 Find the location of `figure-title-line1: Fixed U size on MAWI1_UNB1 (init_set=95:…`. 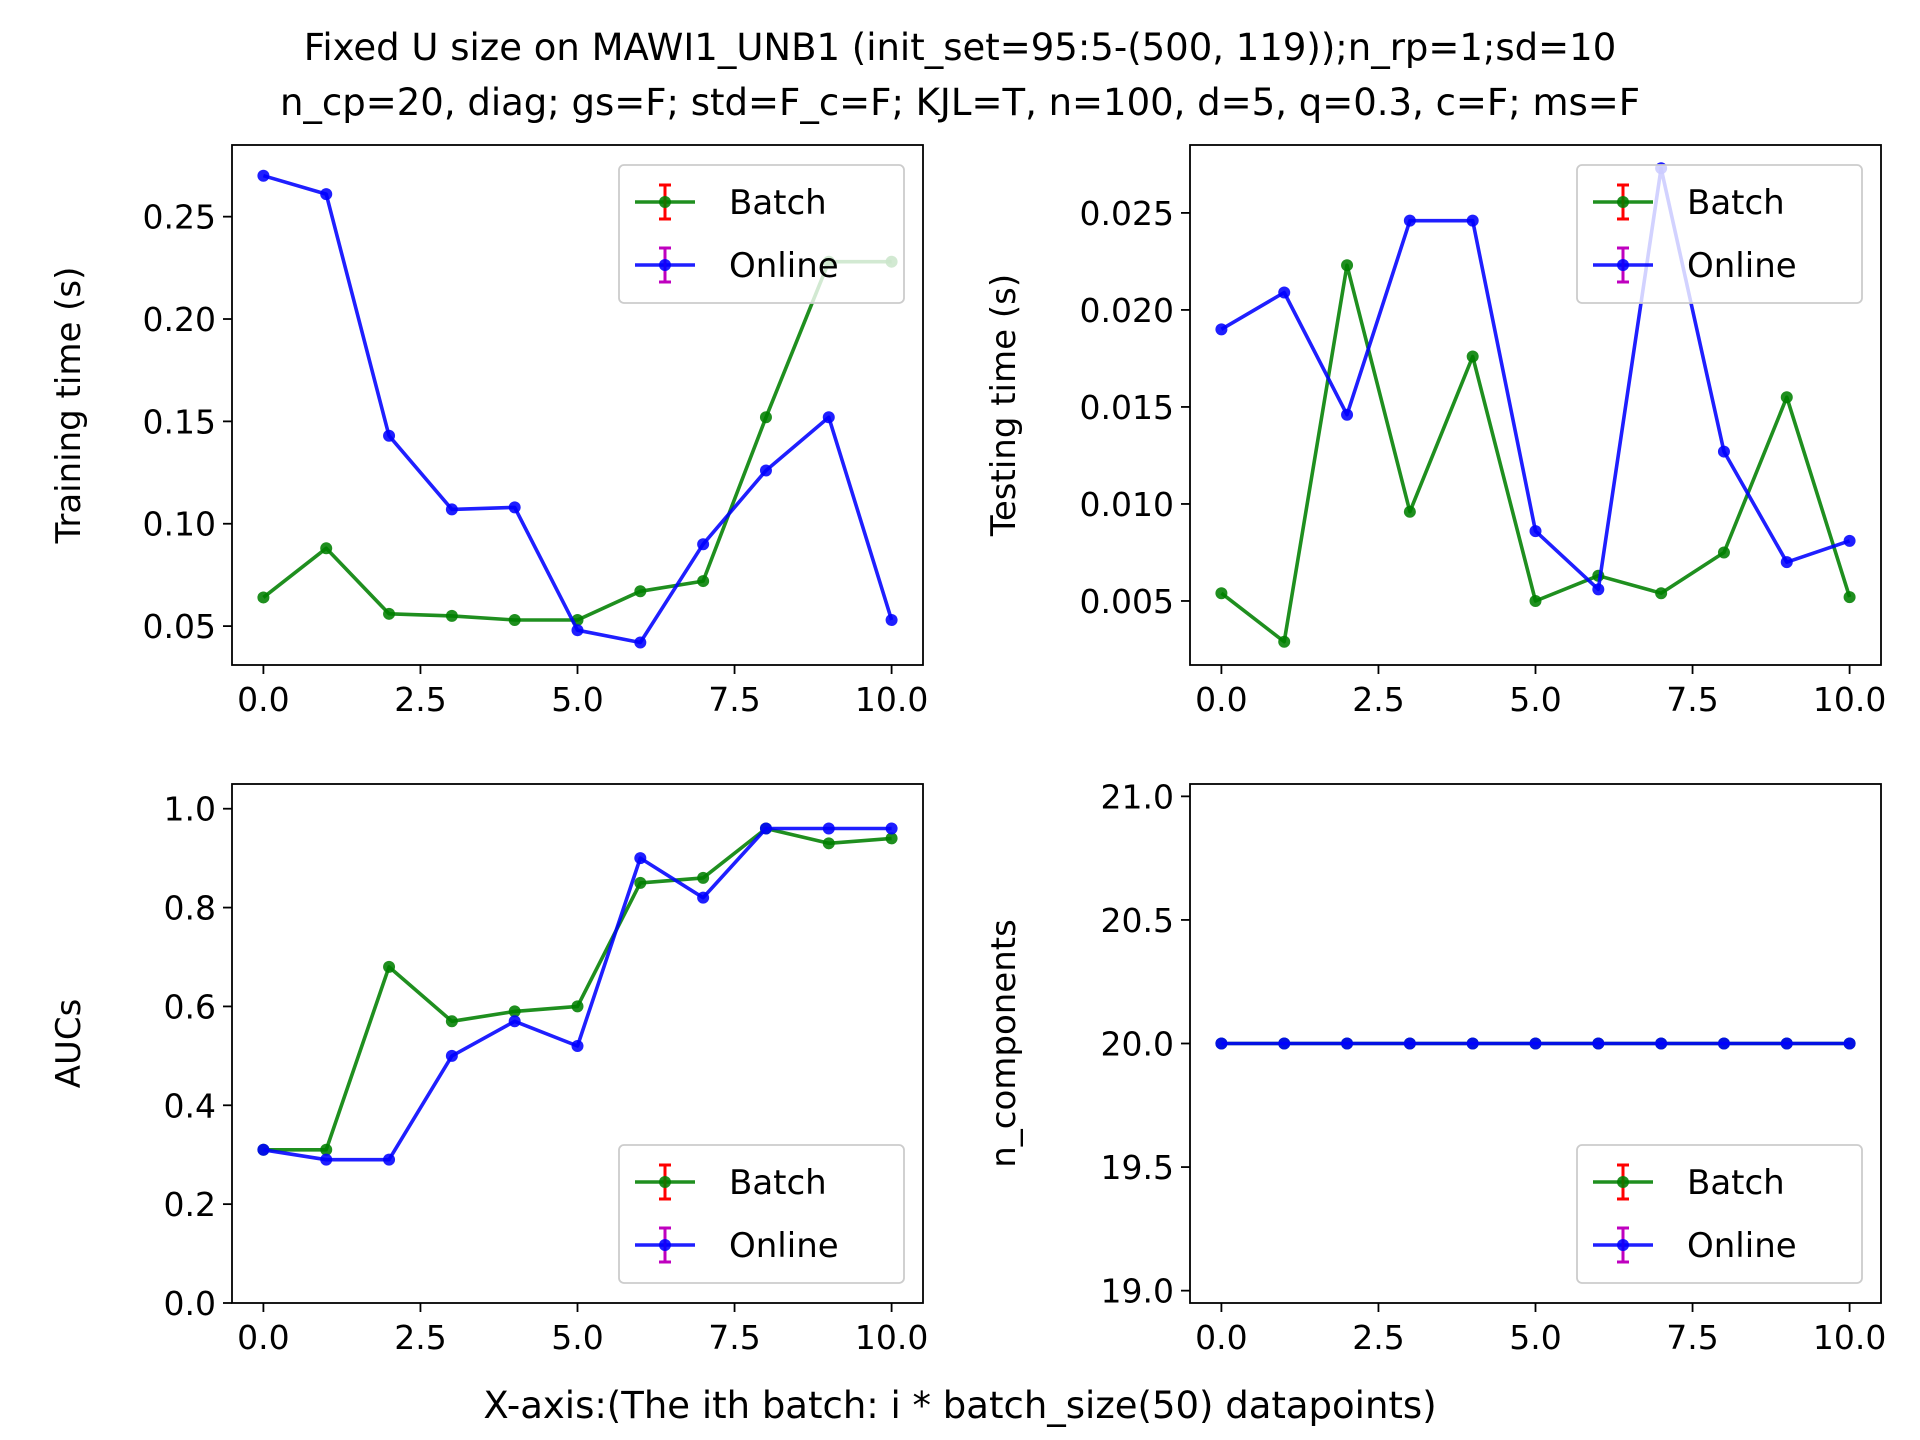

figure-title-line1: Fixed U size on MAWI1_UNB1 (init_set=95:… is located at coordinates (960, 47).